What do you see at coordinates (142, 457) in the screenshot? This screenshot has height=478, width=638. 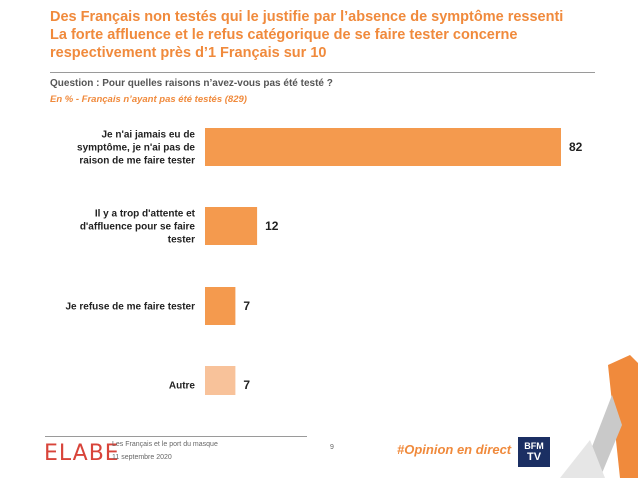 I see `footer-date: 11 septembre 2020` at bounding box center [142, 457].